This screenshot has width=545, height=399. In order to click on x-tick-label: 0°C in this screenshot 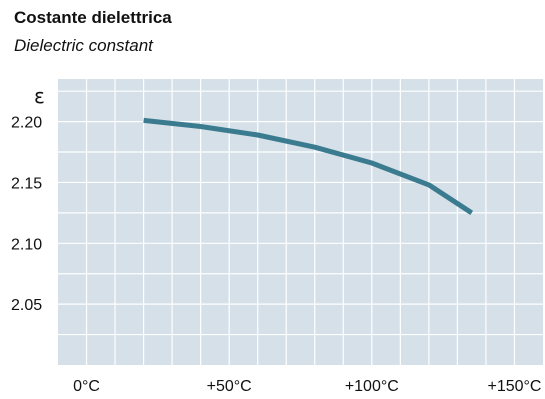, I will do `click(86, 386)`.